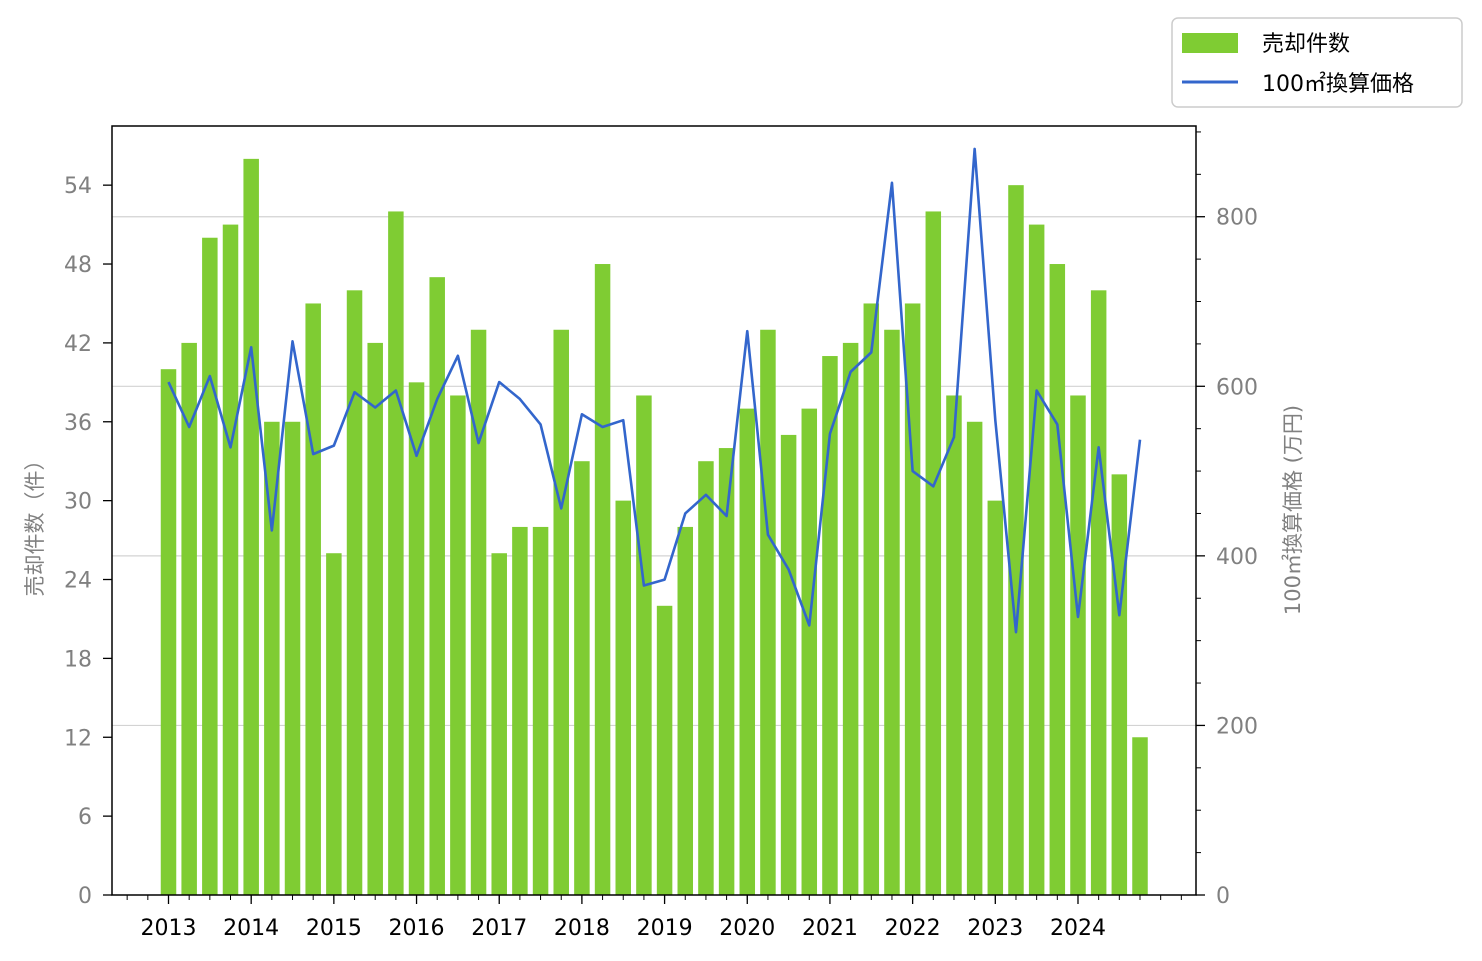 The image size is (1482, 961). Describe the element at coordinates (169, 928) in the screenshot. I see `x-tick-label: 2013` at that location.